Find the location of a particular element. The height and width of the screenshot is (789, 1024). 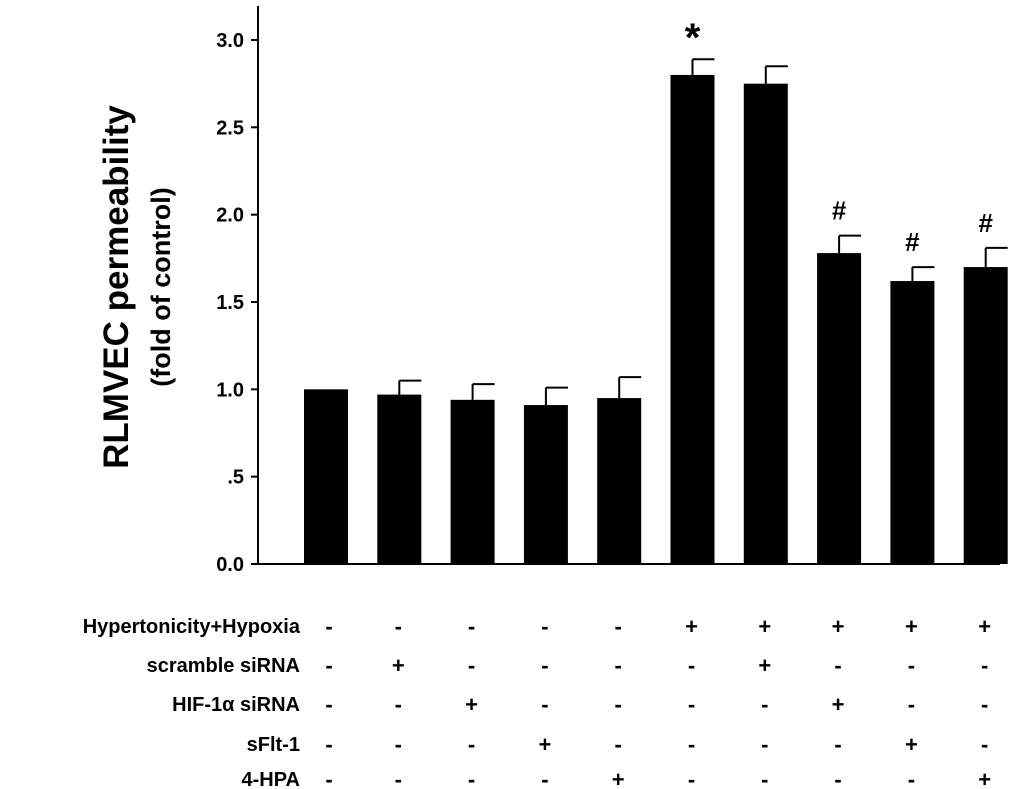

y-tick-label: 2.5 is located at coordinates (230, 128).